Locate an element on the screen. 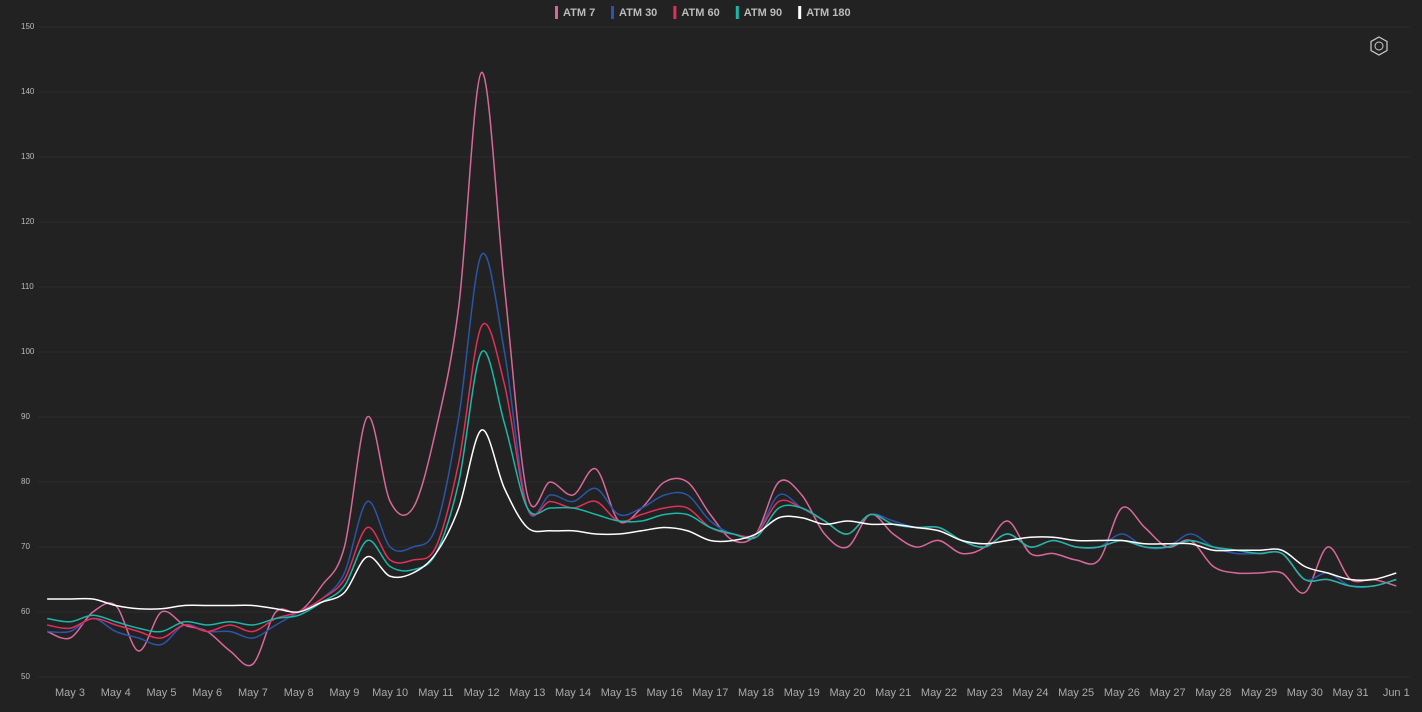 This screenshot has height=712, width=1422. x-tick-label: May 28 is located at coordinates (1213, 693).